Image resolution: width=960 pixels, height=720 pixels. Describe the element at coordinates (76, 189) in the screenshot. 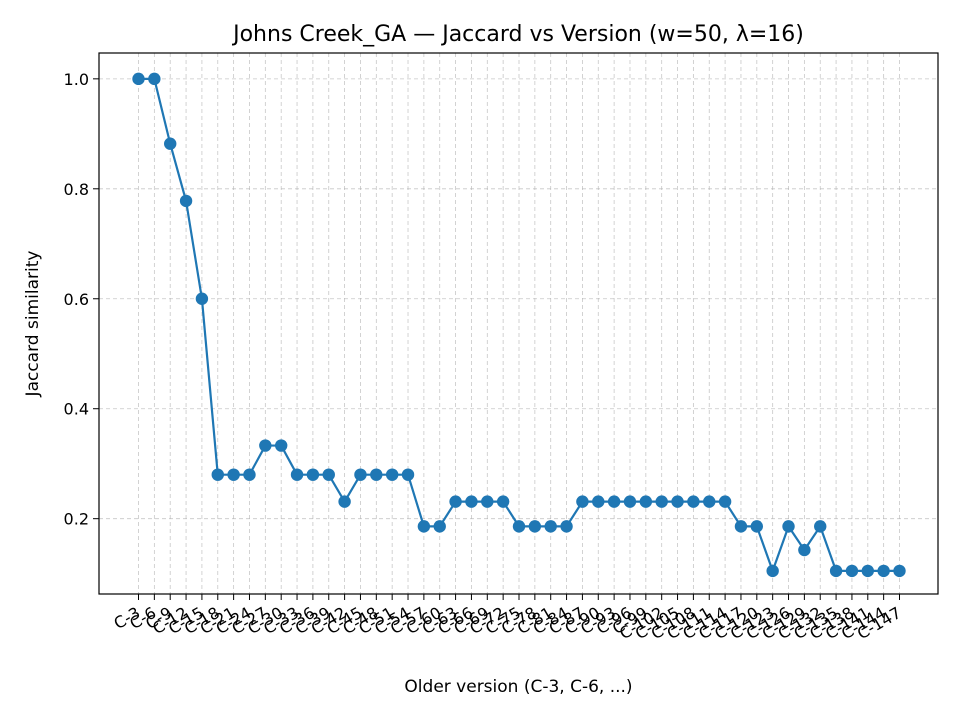

I see `y-tick-label: 0.8` at that location.